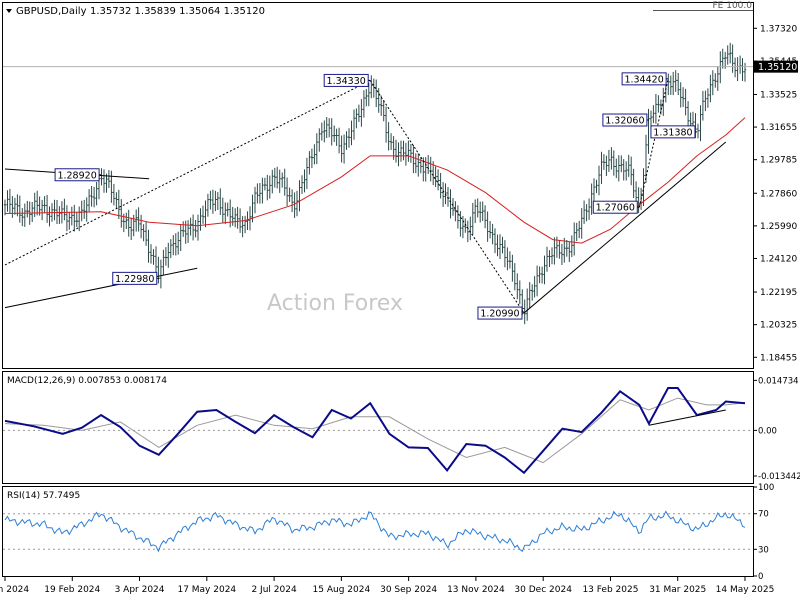 The image size is (800, 600). Describe the element at coordinates (43, 496) in the screenshot. I see `rsi-label: RSI(14) 57.7495` at that location.